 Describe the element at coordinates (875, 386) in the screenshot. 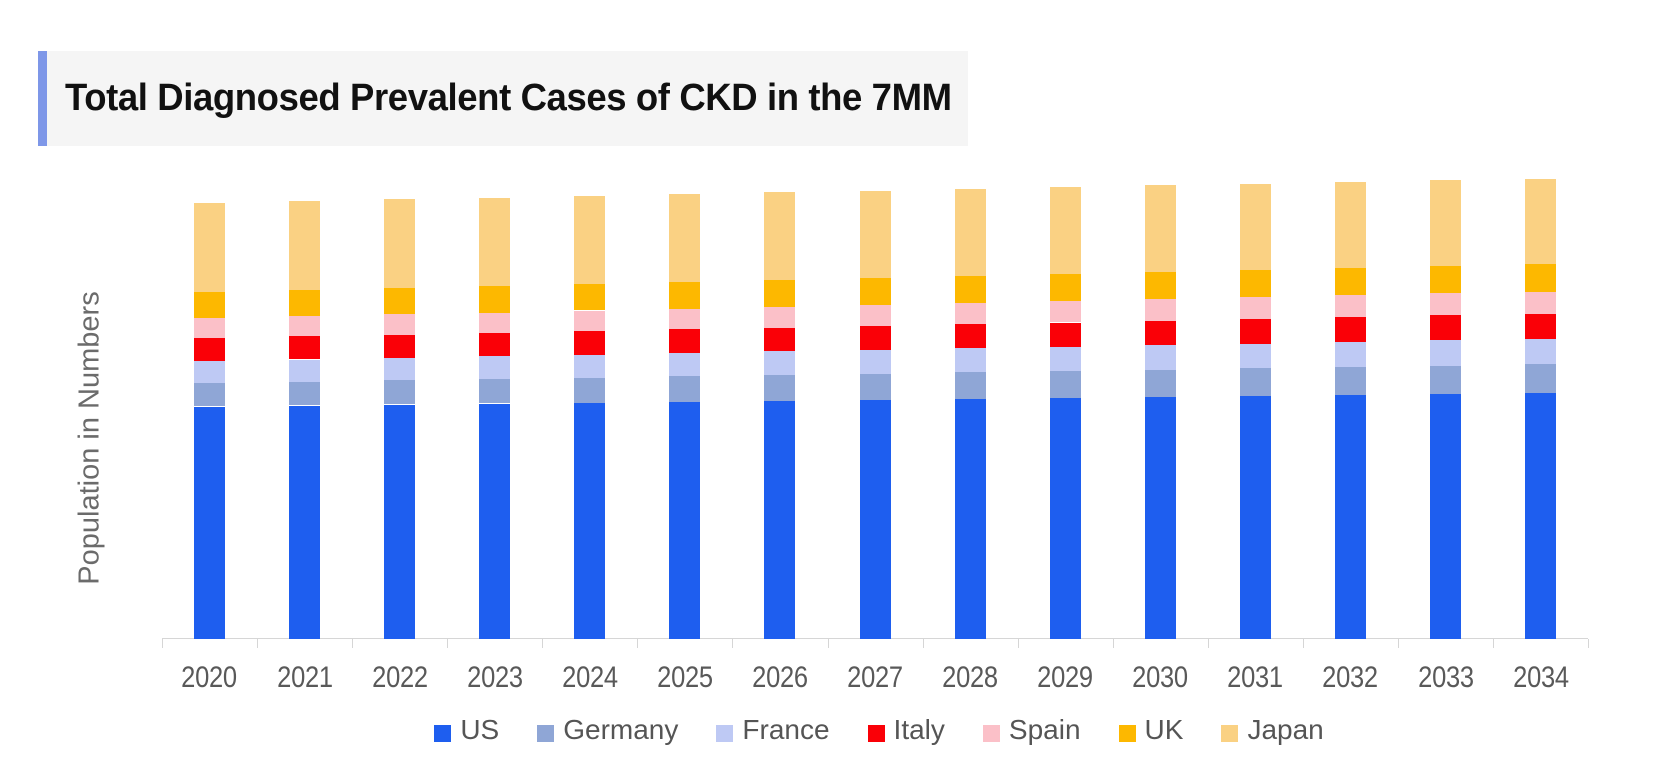

I see `bar-segment-germany-2027` at that location.